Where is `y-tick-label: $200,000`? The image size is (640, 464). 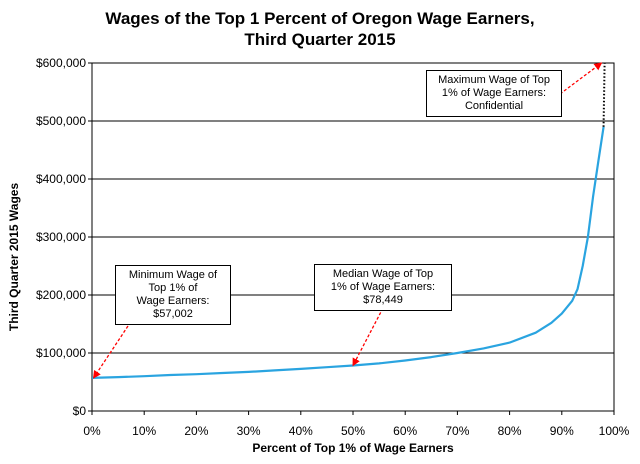
y-tick-label: $200,000 is located at coordinates (60, 295).